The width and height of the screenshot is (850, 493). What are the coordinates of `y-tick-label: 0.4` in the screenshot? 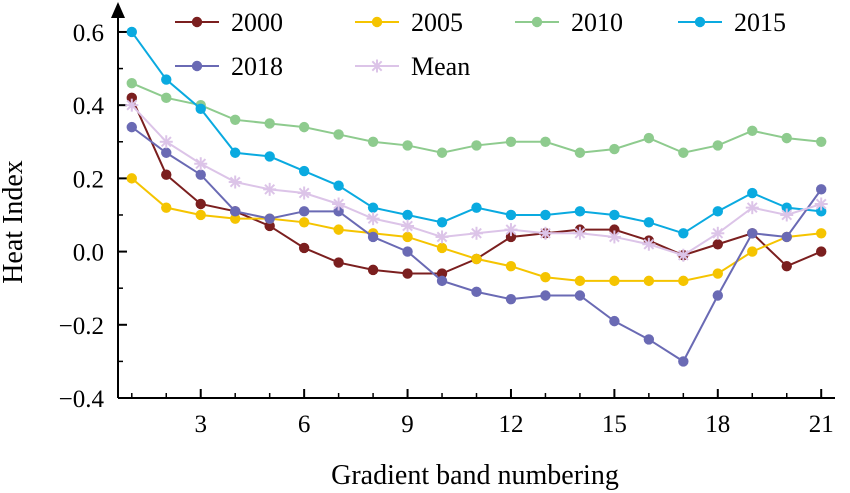 It's located at (89, 106).